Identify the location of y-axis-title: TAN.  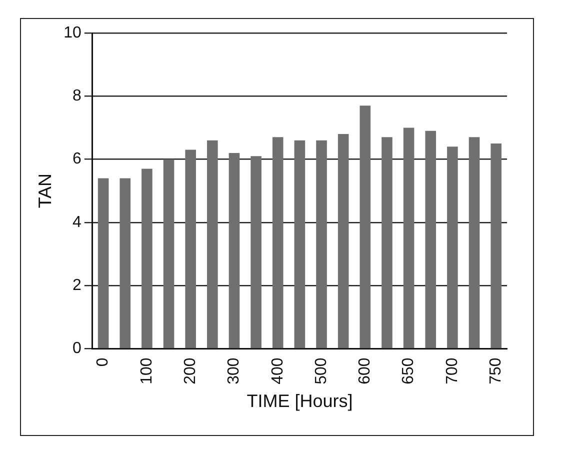
(44, 191).